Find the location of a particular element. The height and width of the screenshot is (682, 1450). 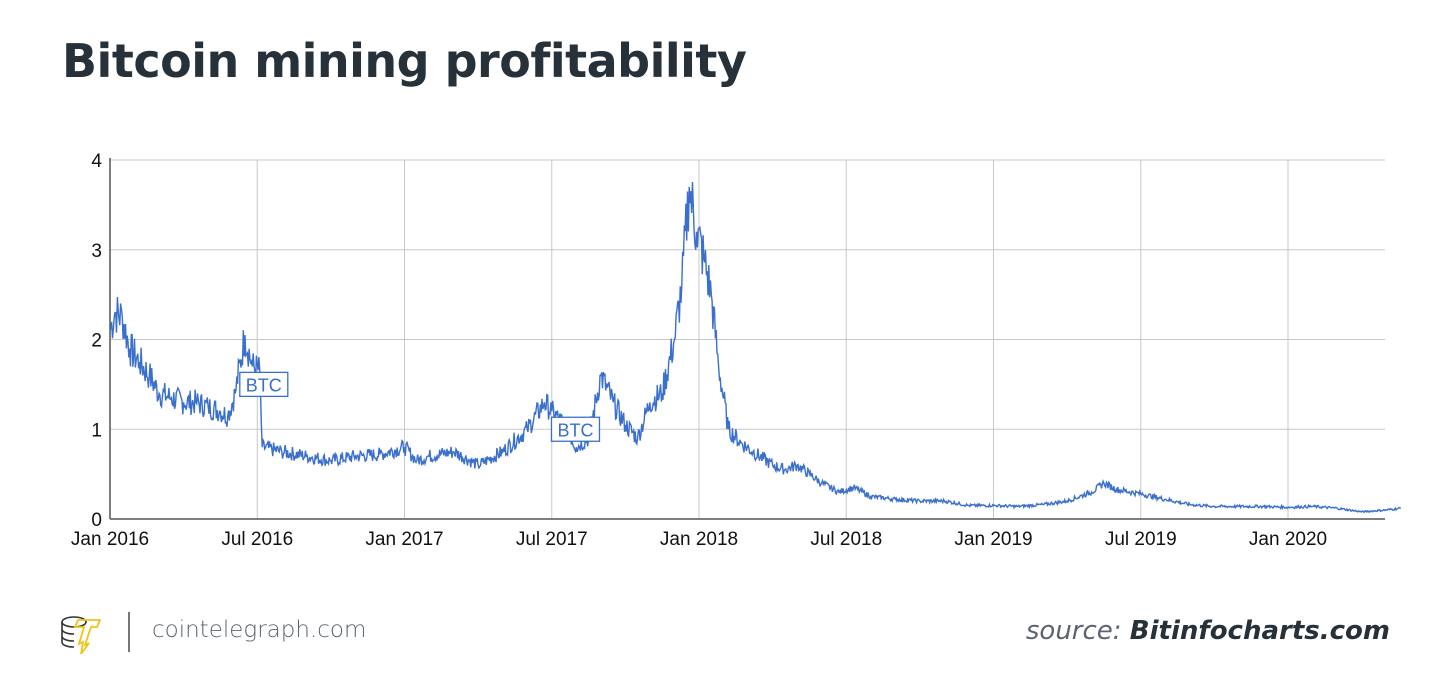

source-credit: source: Bitinfocharts.com is located at coordinates (1208, 631).